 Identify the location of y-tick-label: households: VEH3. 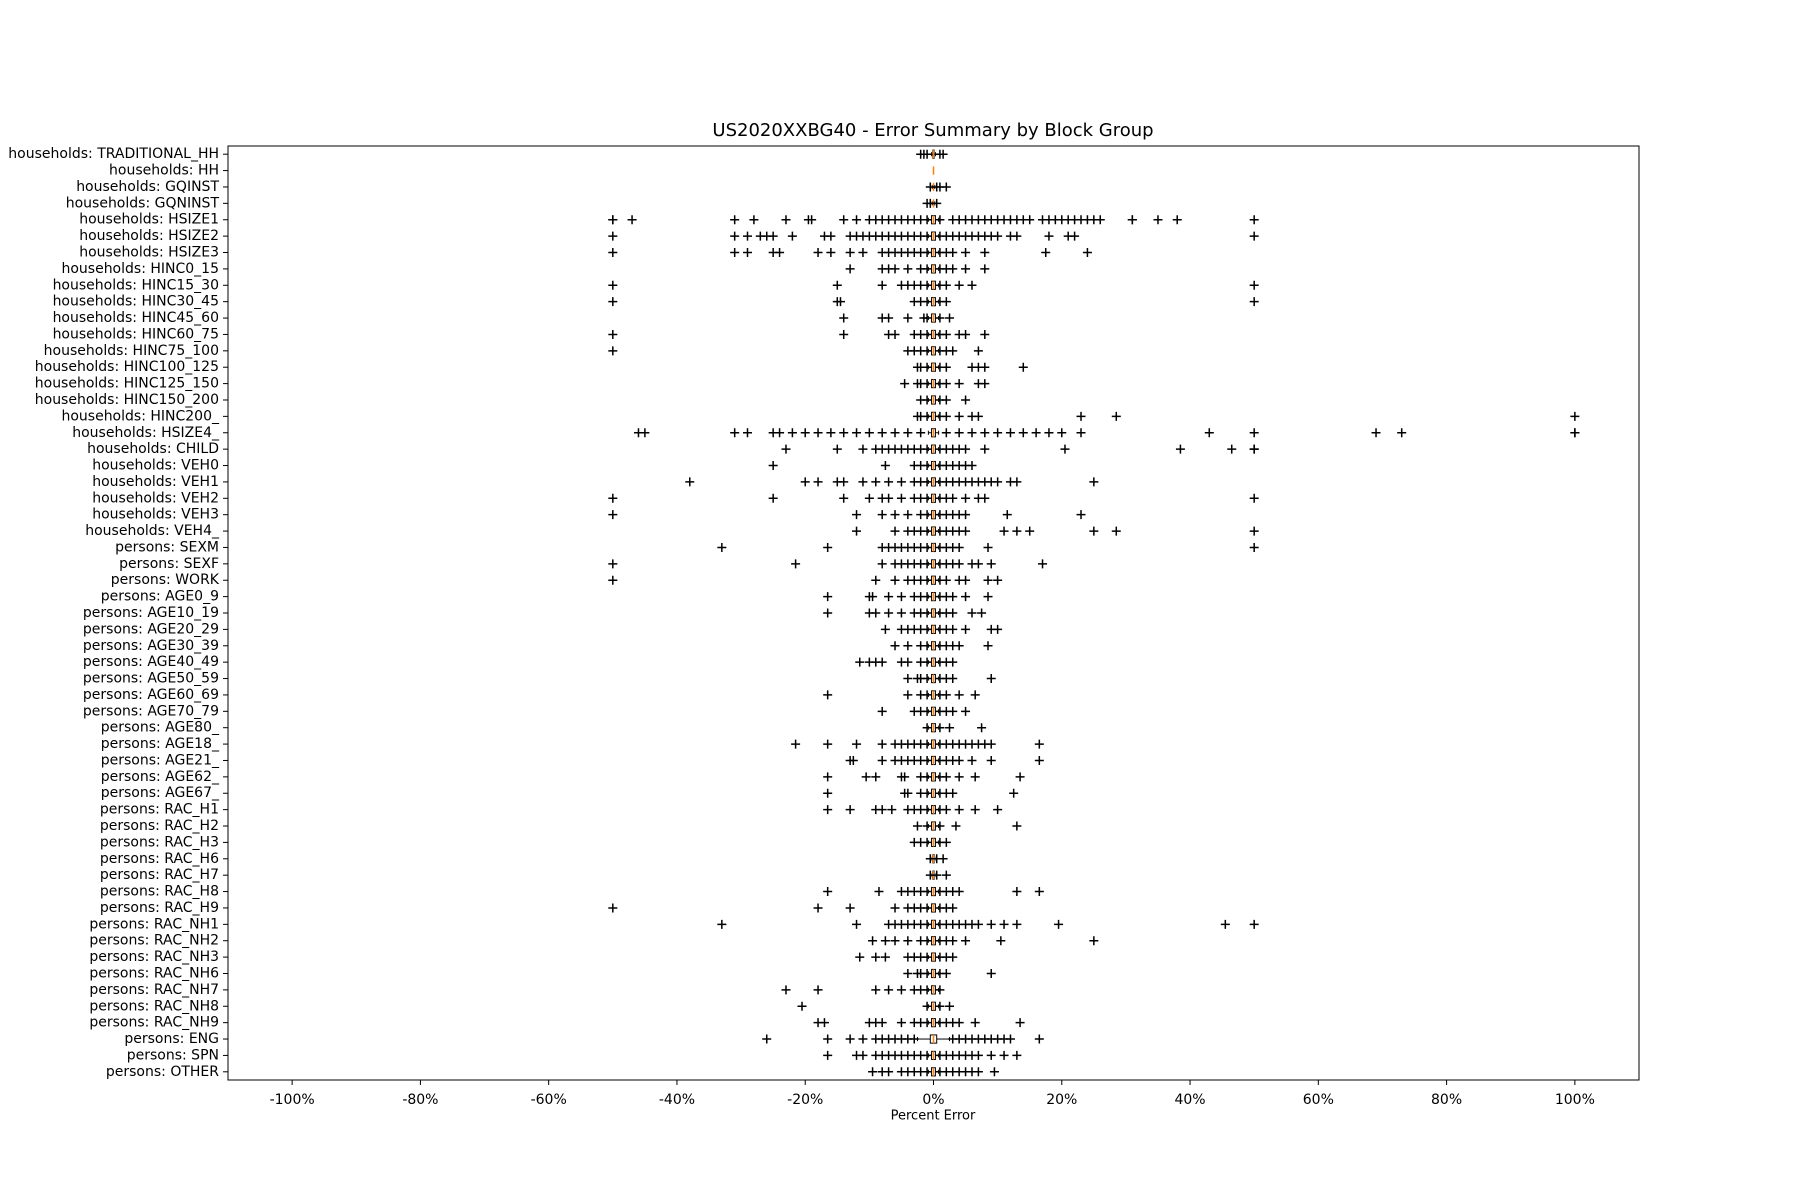
(155, 515).